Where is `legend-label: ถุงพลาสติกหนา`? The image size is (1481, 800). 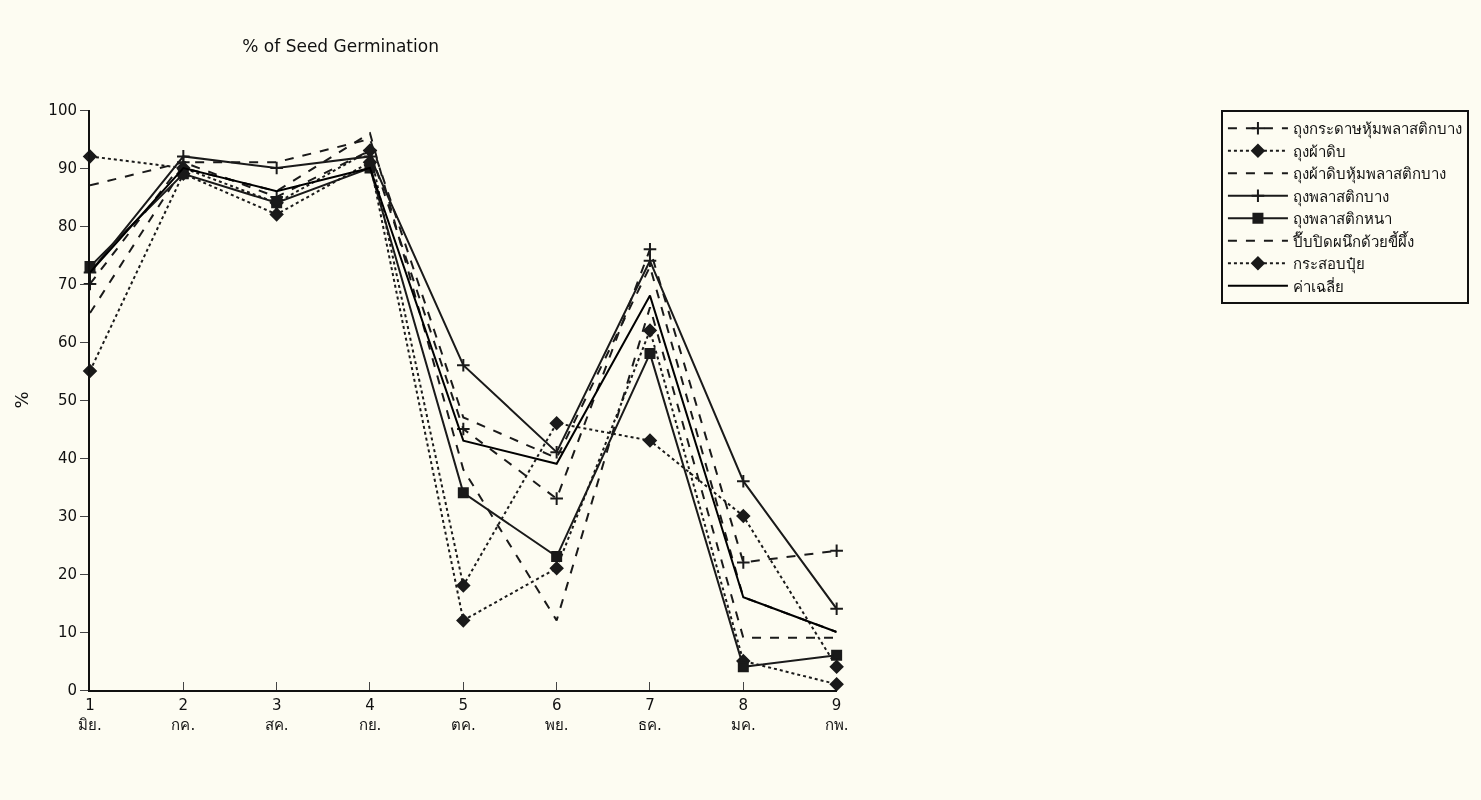 legend-label: ถุงพลาสติกหนา is located at coordinates (1342, 220).